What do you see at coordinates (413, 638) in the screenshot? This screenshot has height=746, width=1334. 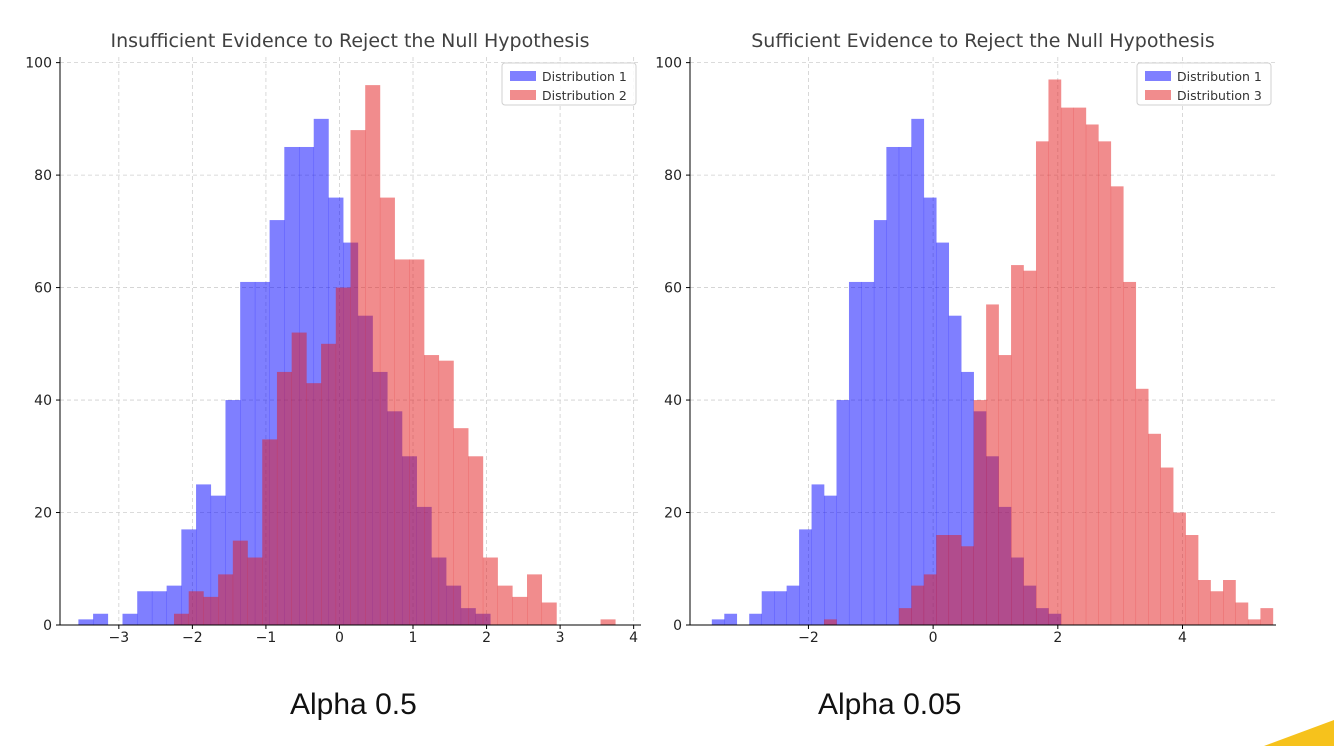 I see `x-tick-label: 1` at bounding box center [413, 638].